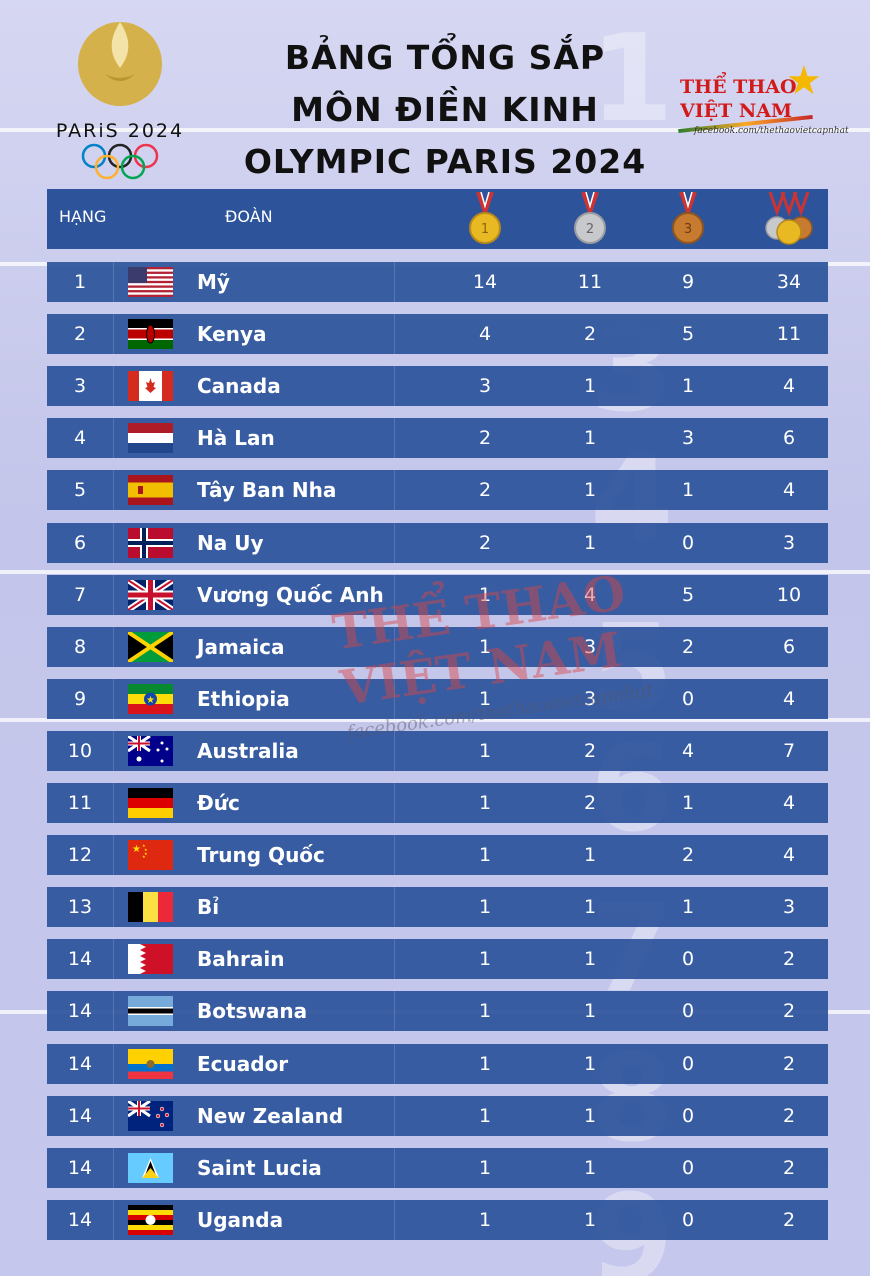  I want to click on gold-count-cell: 4, so click(485, 334).